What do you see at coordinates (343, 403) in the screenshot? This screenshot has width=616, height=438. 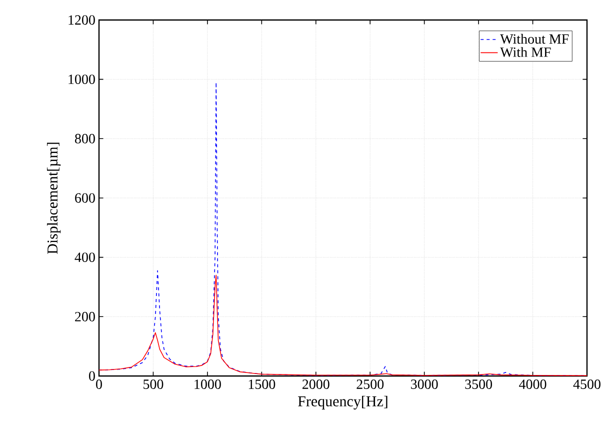 I see `x-axis-title: Frequency[Hz]` at bounding box center [343, 403].